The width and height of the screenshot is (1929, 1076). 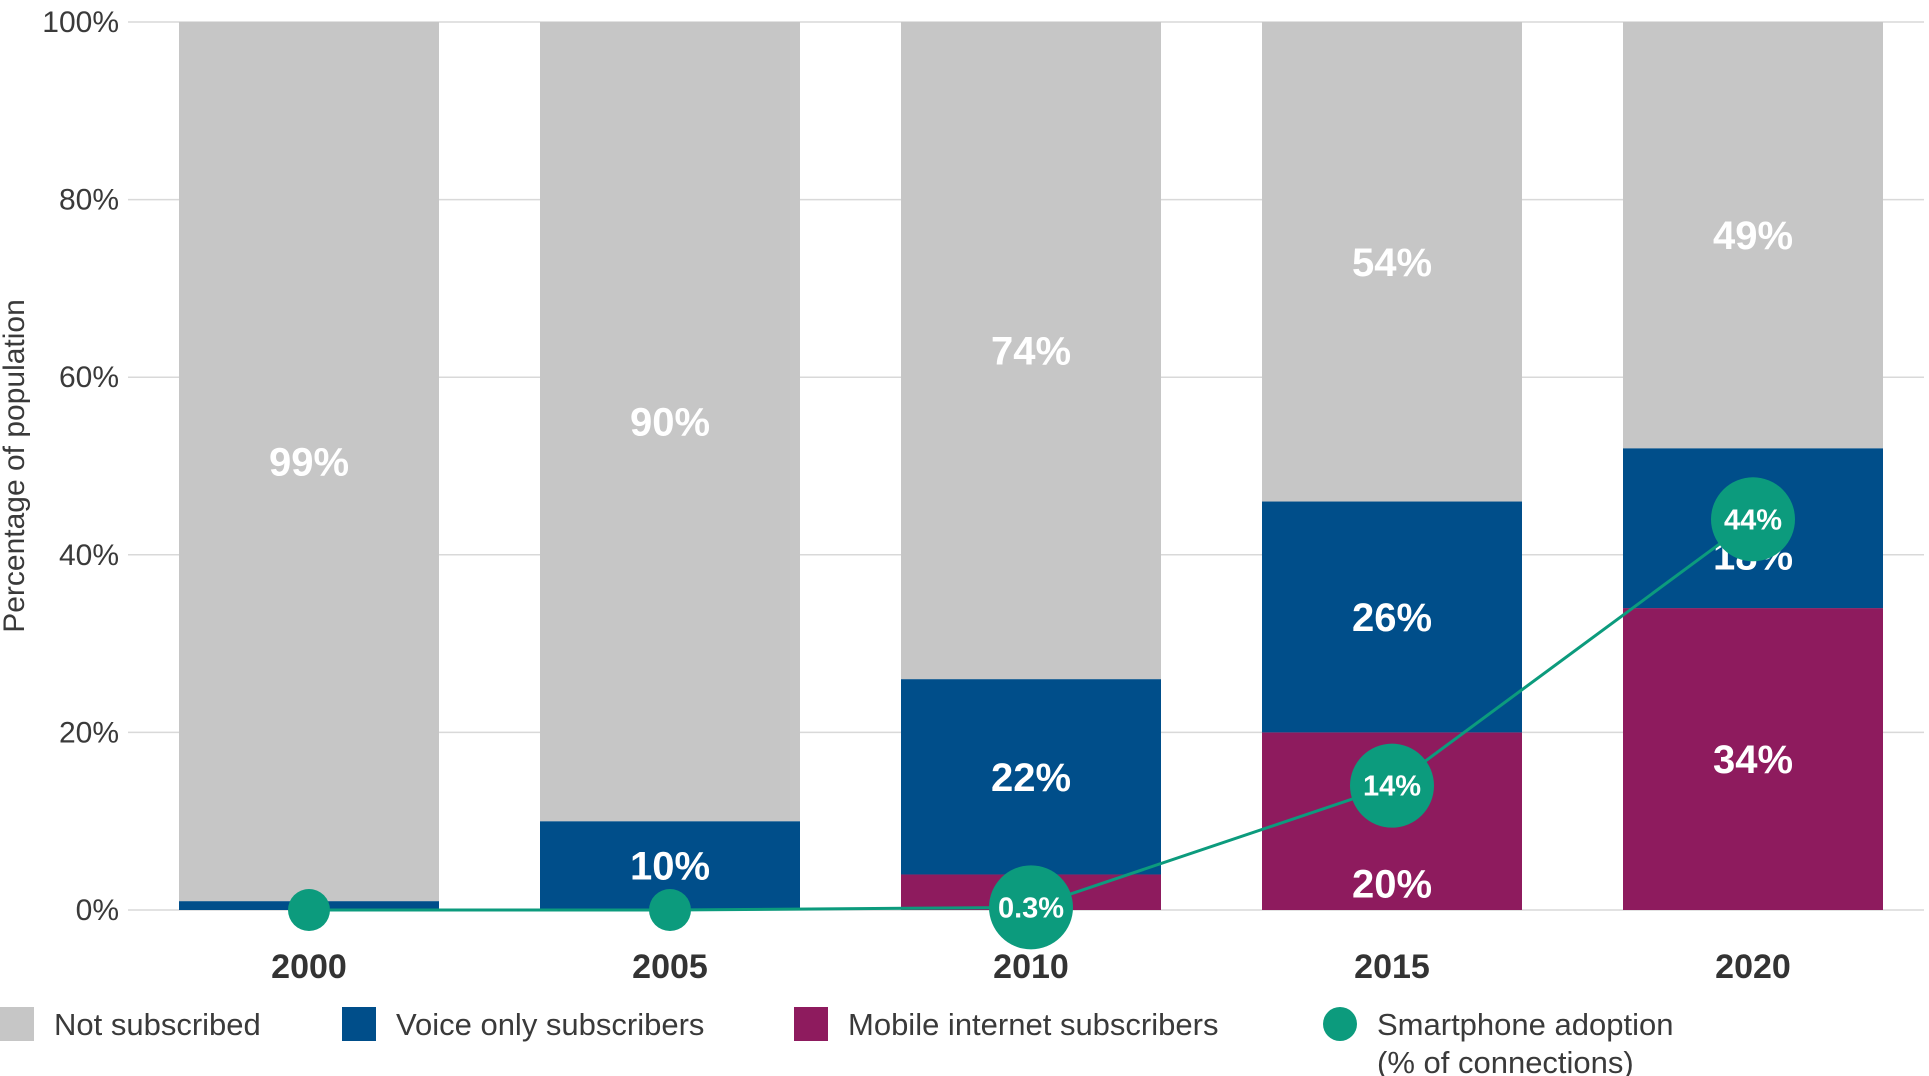 I want to click on segment-value-label: 22%, so click(x=1031, y=778).